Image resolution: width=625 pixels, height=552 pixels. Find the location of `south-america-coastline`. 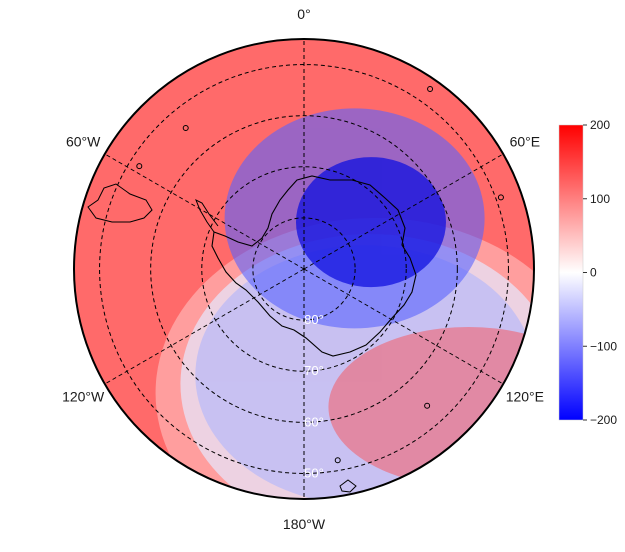

south-america-coastline is located at coordinates (120, 203).